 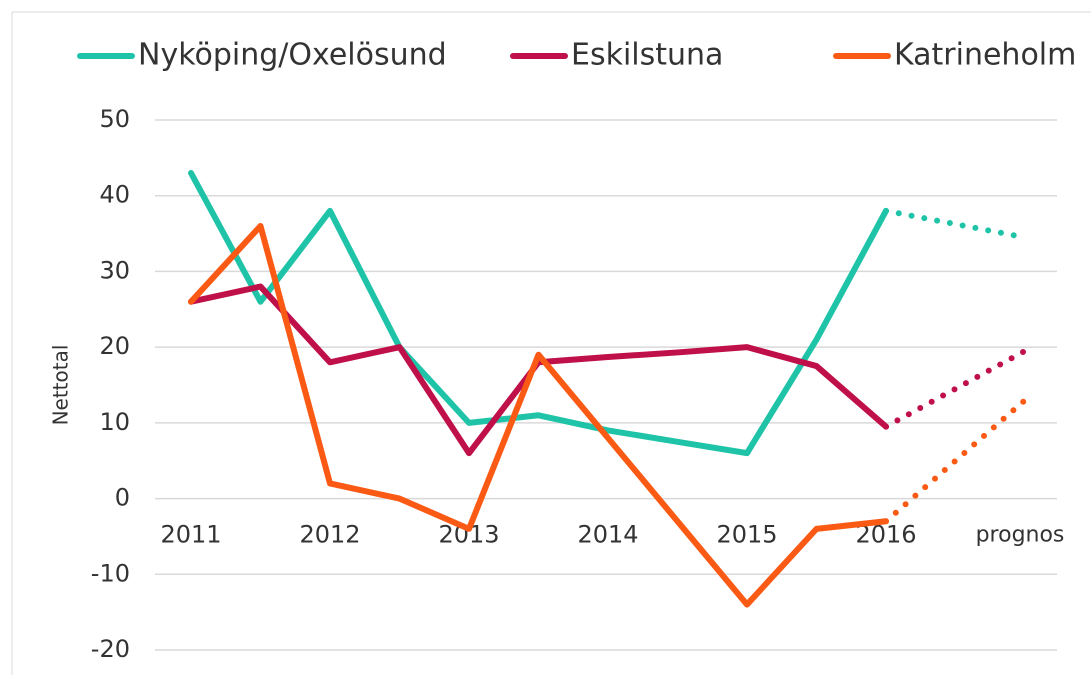 I want to click on y-tick-label: 20, so click(x=114, y=346).